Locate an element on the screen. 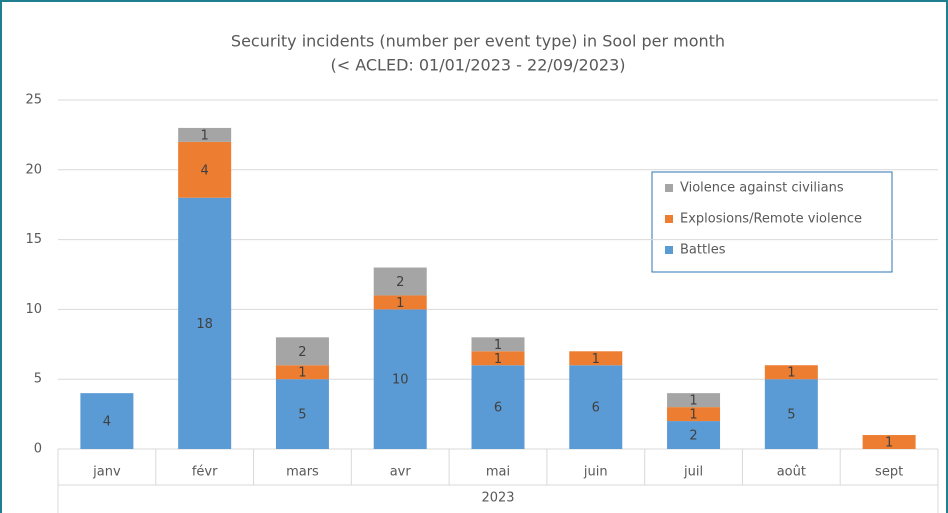 Image resolution: width=948 pixels, height=513 pixels. y-tick-label: 15 is located at coordinates (33, 239).